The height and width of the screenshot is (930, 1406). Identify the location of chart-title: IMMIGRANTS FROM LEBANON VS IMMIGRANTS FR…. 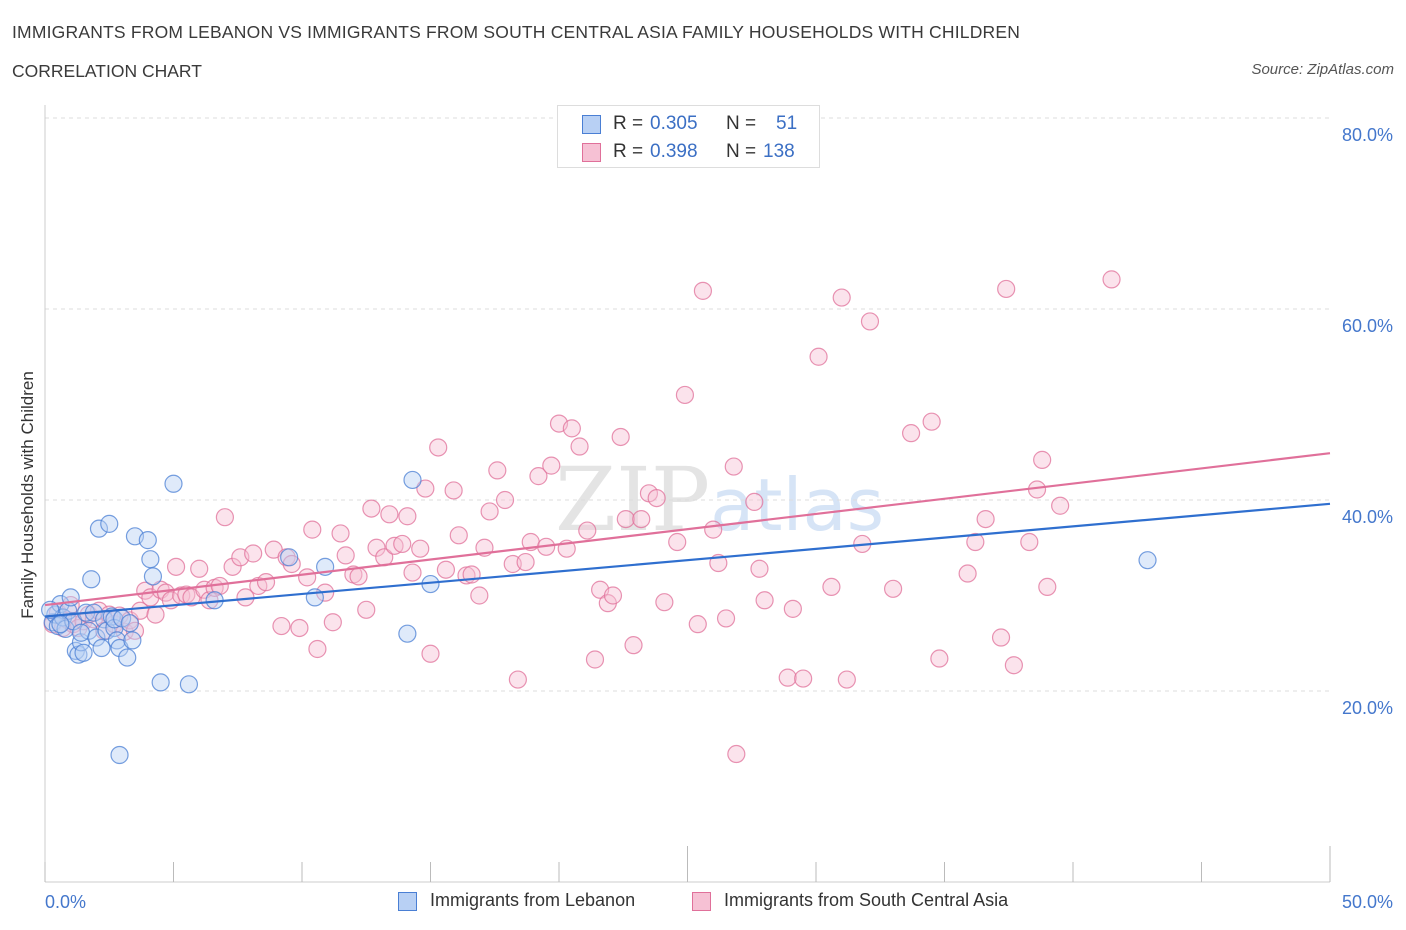
(516, 32).